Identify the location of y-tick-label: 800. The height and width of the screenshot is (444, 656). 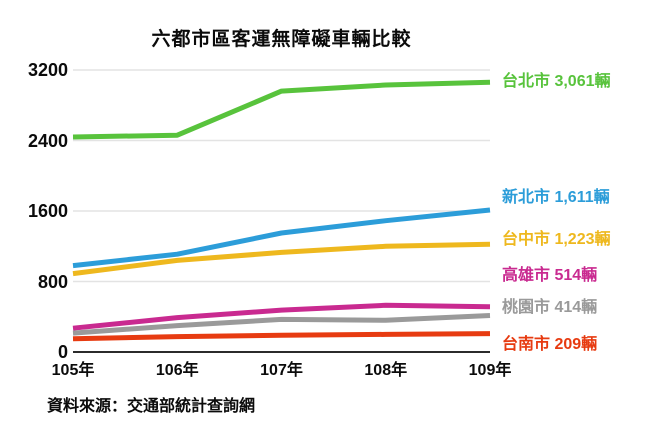
(52, 281).